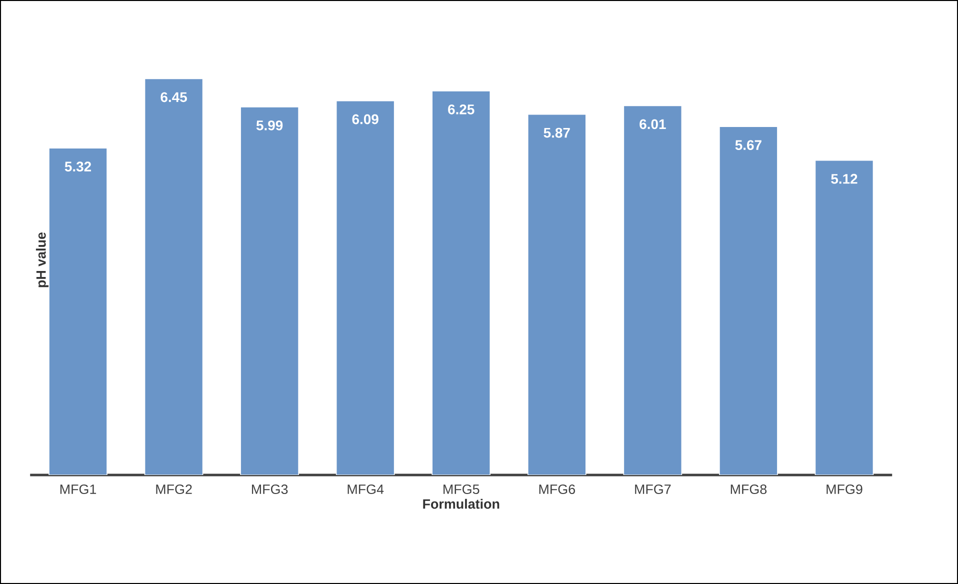 The height and width of the screenshot is (584, 958). What do you see at coordinates (461, 503) in the screenshot?
I see `x-axis-title: Formulation` at bounding box center [461, 503].